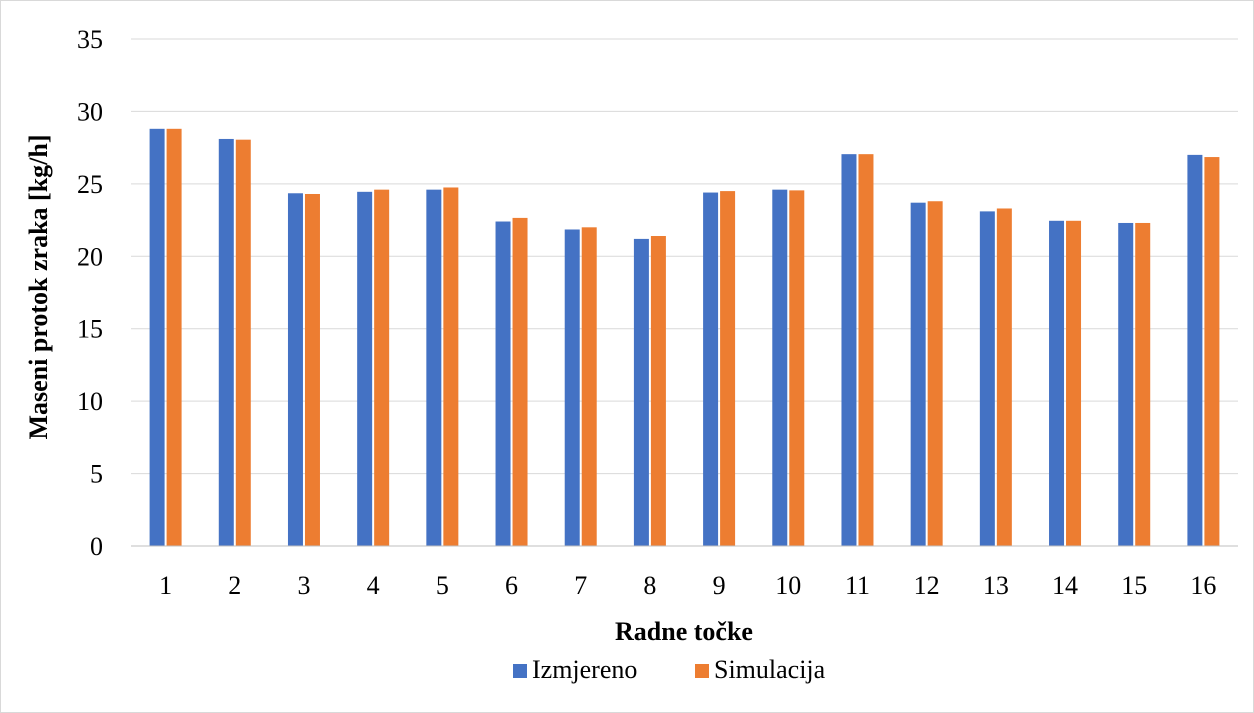 The width and height of the screenshot is (1254, 713). I want to click on y-tick-label: 5, so click(96, 474).